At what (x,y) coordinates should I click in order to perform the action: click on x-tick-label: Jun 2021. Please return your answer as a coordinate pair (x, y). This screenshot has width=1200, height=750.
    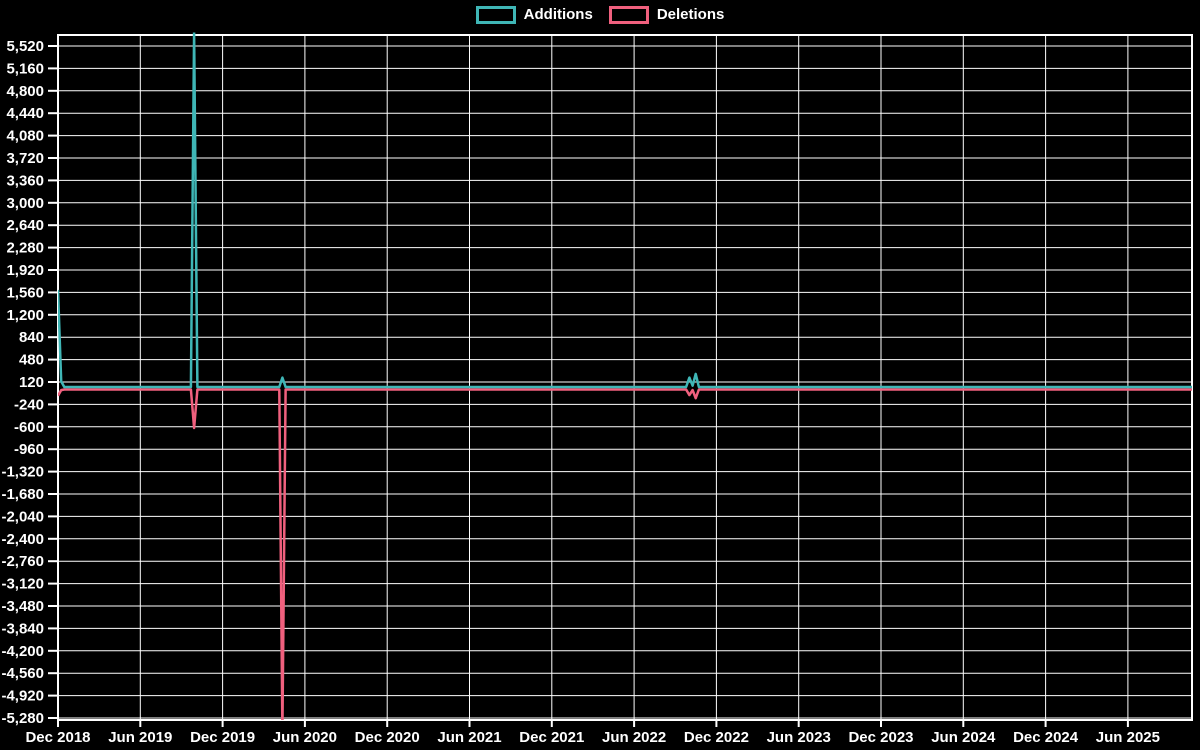
    Looking at the image, I should click on (469, 737).